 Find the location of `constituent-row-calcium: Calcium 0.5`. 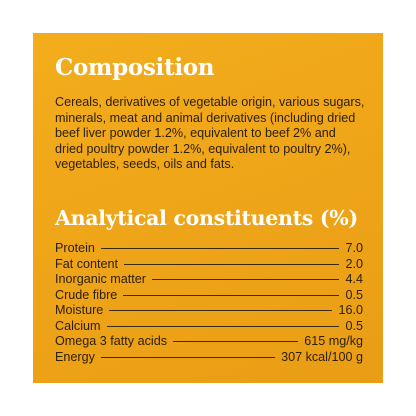

constituent-row-calcium: Calcium 0.5 is located at coordinates (209, 327).